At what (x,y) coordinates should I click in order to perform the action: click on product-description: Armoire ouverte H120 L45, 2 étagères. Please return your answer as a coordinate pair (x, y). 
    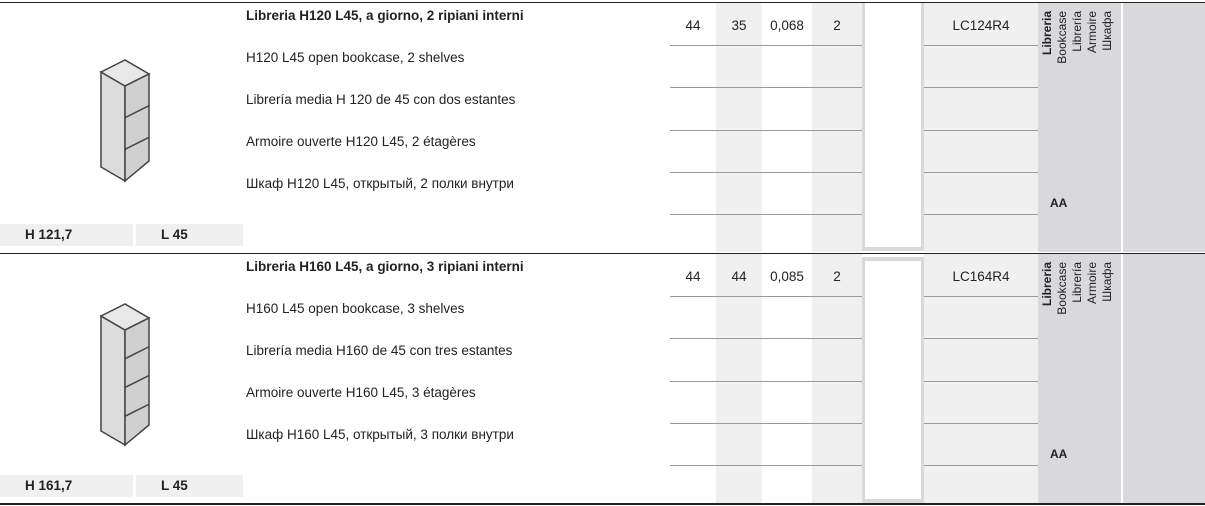
    Looking at the image, I should click on (361, 141).